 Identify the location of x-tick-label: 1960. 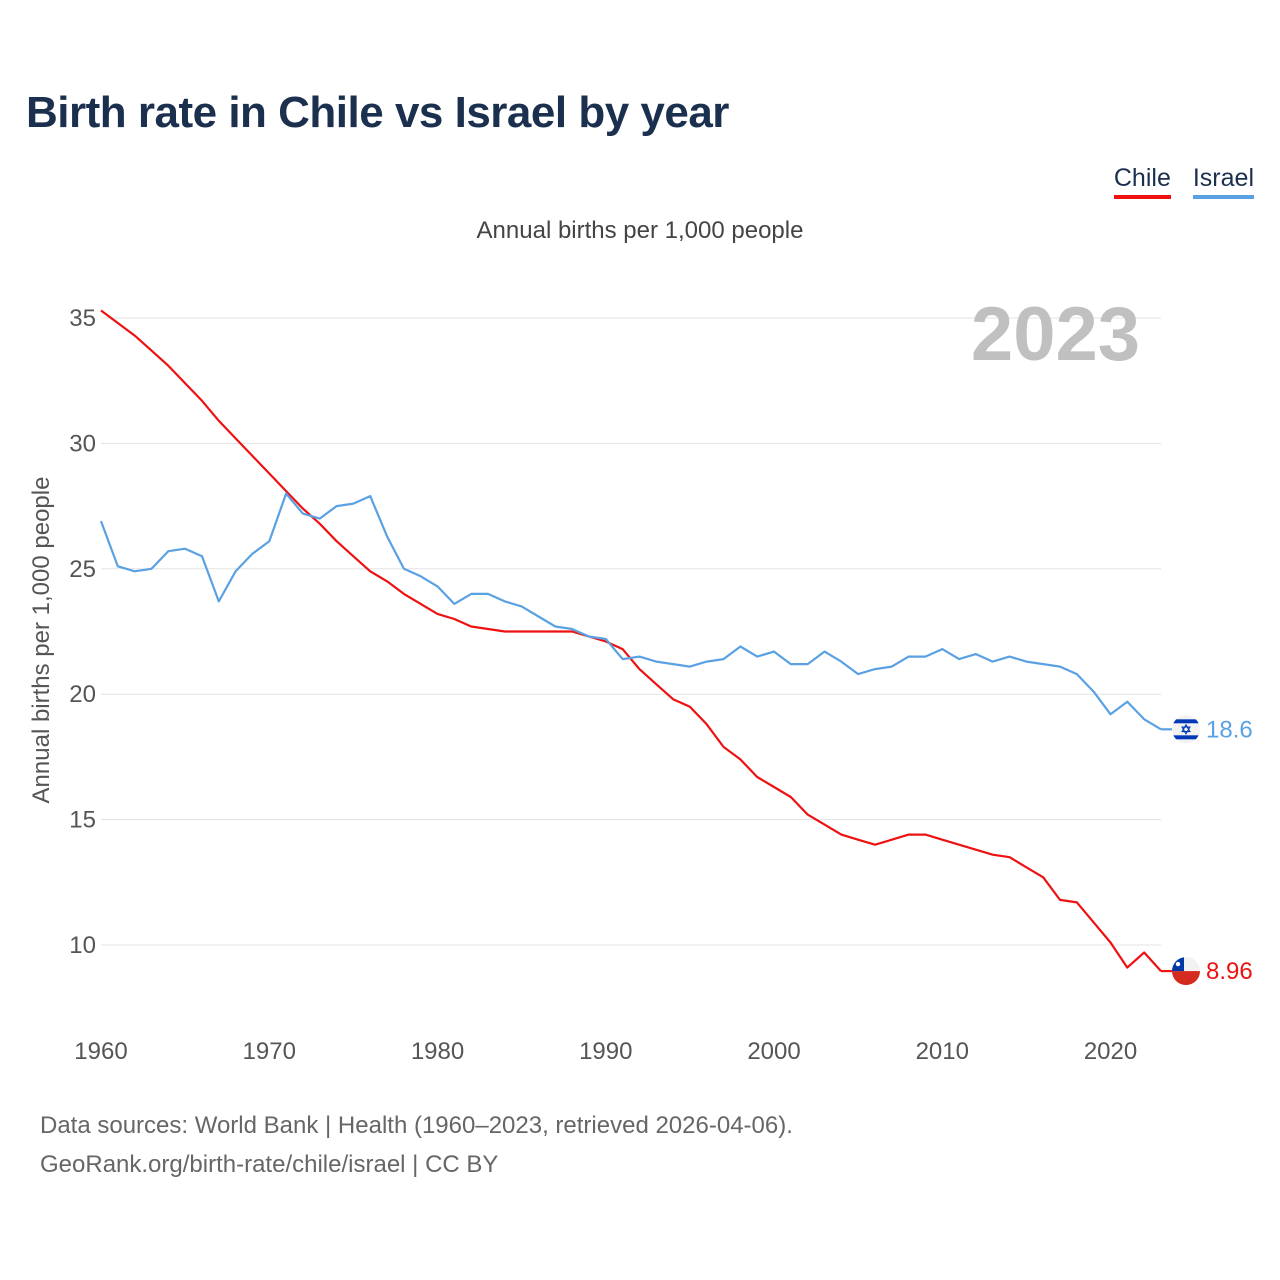
(100, 1051).